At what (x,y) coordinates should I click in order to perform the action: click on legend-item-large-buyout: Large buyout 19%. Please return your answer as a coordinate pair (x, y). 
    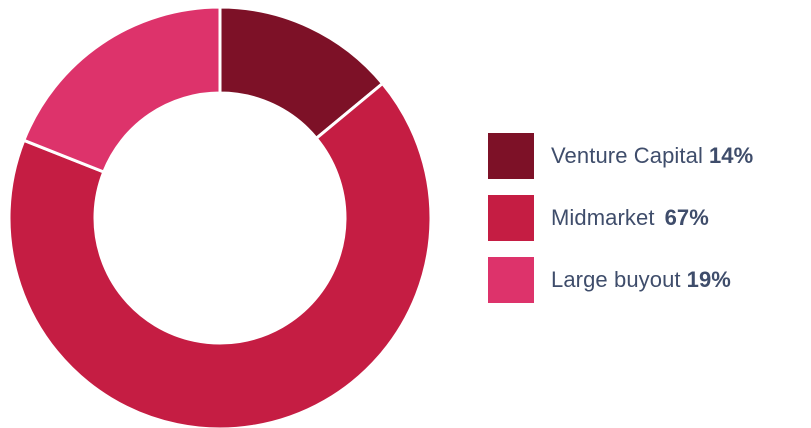
    Looking at the image, I should click on (648, 280).